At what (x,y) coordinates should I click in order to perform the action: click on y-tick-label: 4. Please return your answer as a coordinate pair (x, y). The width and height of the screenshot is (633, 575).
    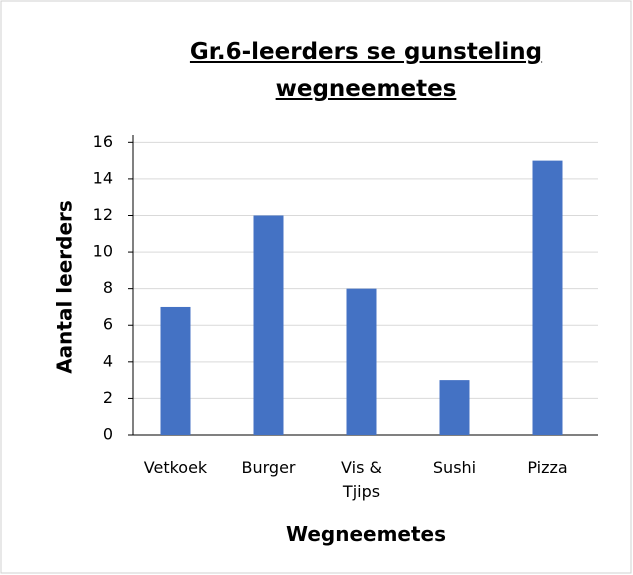
    Looking at the image, I should click on (108, 360).